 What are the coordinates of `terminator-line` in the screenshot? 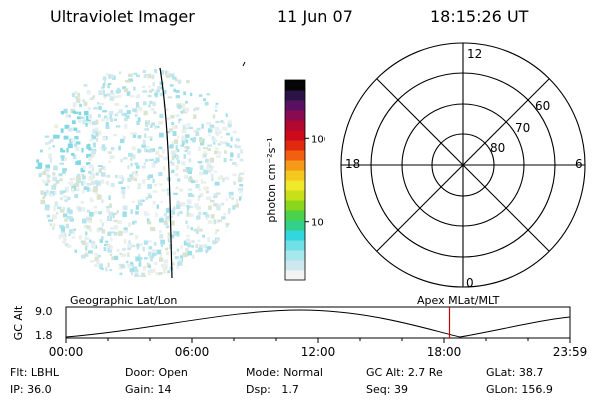 It's located at (166, 173).